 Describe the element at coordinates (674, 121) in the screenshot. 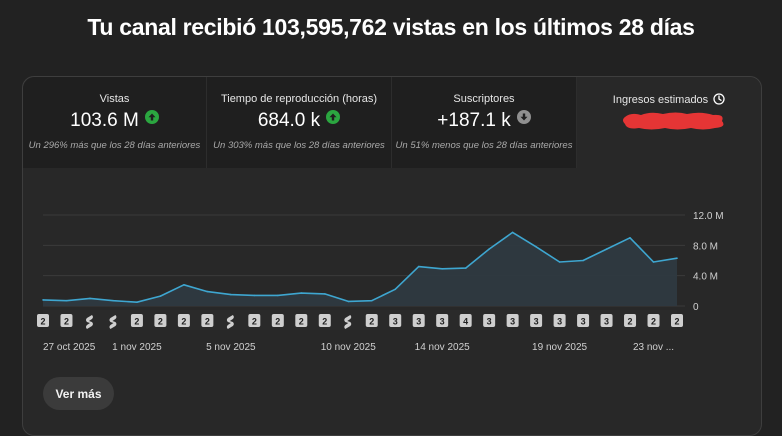

I see `redacted-revenue` at that location.